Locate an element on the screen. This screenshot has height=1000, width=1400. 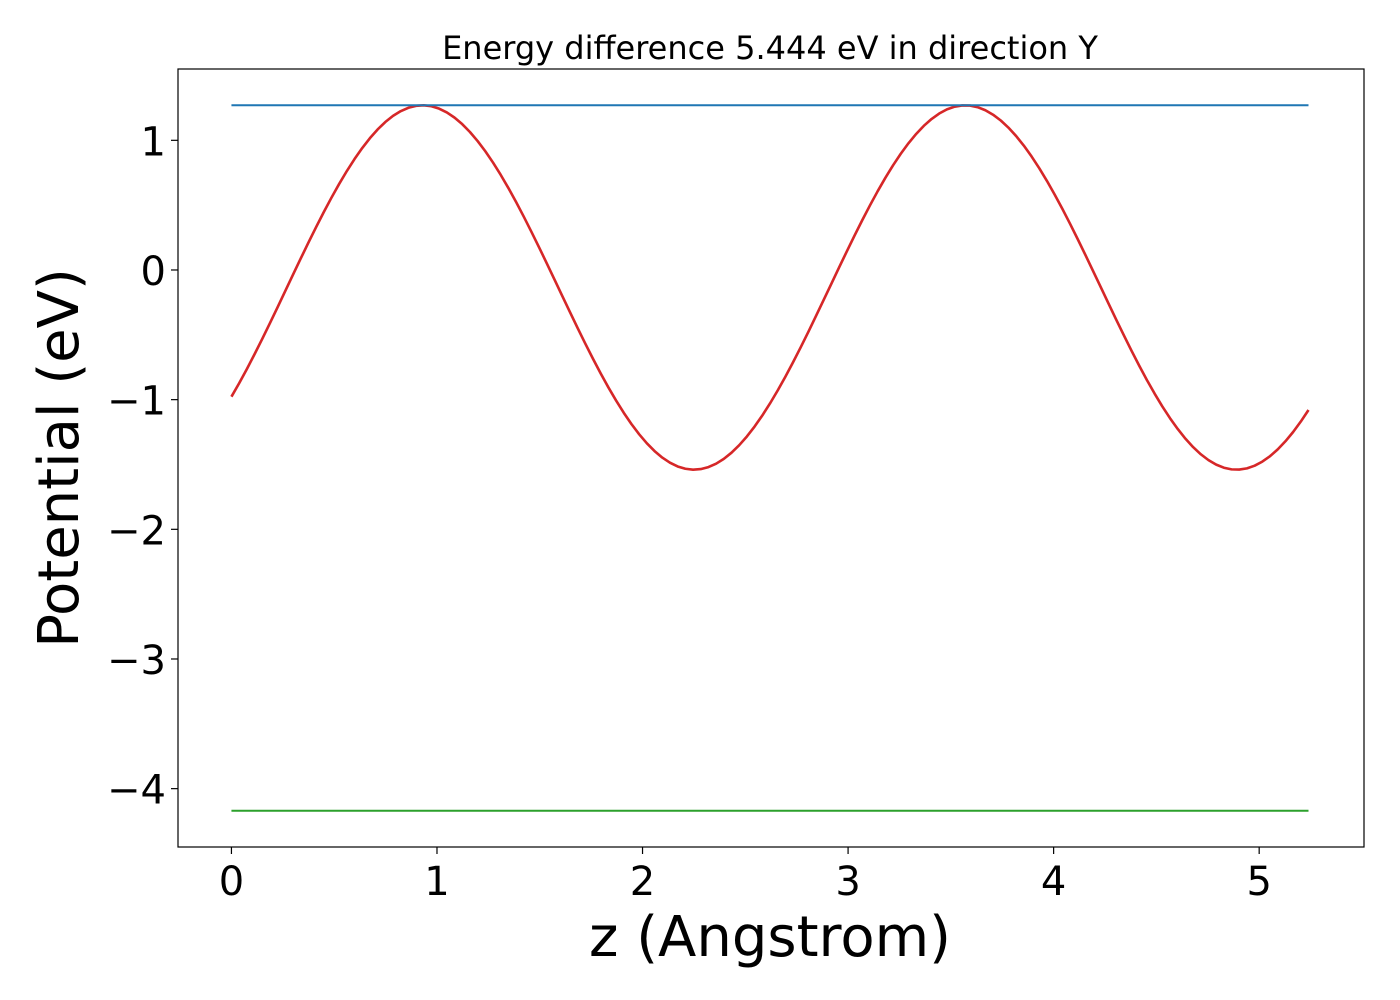
x-axis-ticks: 0 1 2 3 4 5 is located at coordinates (745, 876).